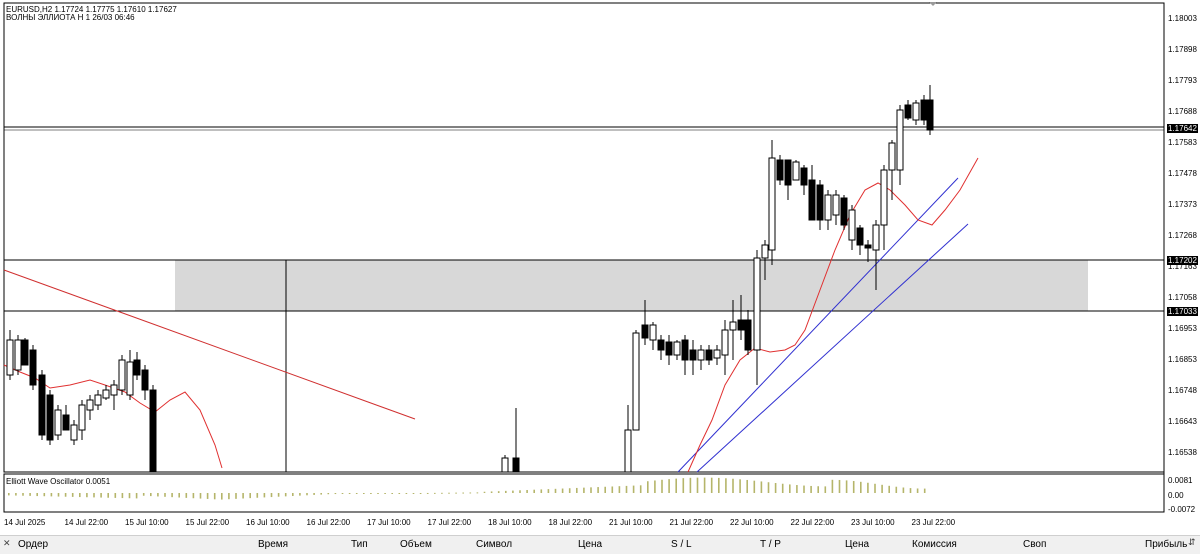  Describe the element at coordinates (1182, 142) in the screenshot. I see `price-axis-label: 1.17583` at that location.